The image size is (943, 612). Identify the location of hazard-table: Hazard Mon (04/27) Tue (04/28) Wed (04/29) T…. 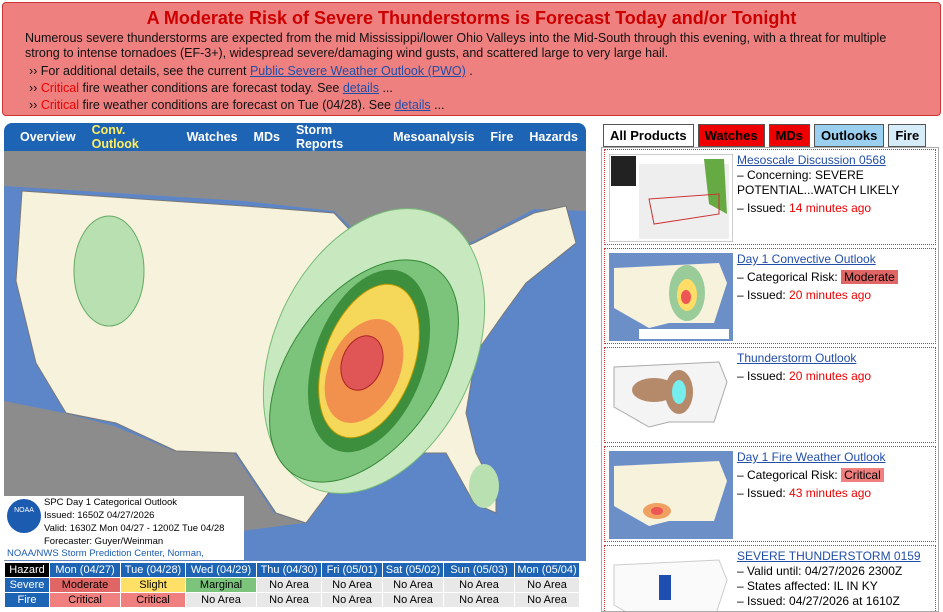
(292, 585).